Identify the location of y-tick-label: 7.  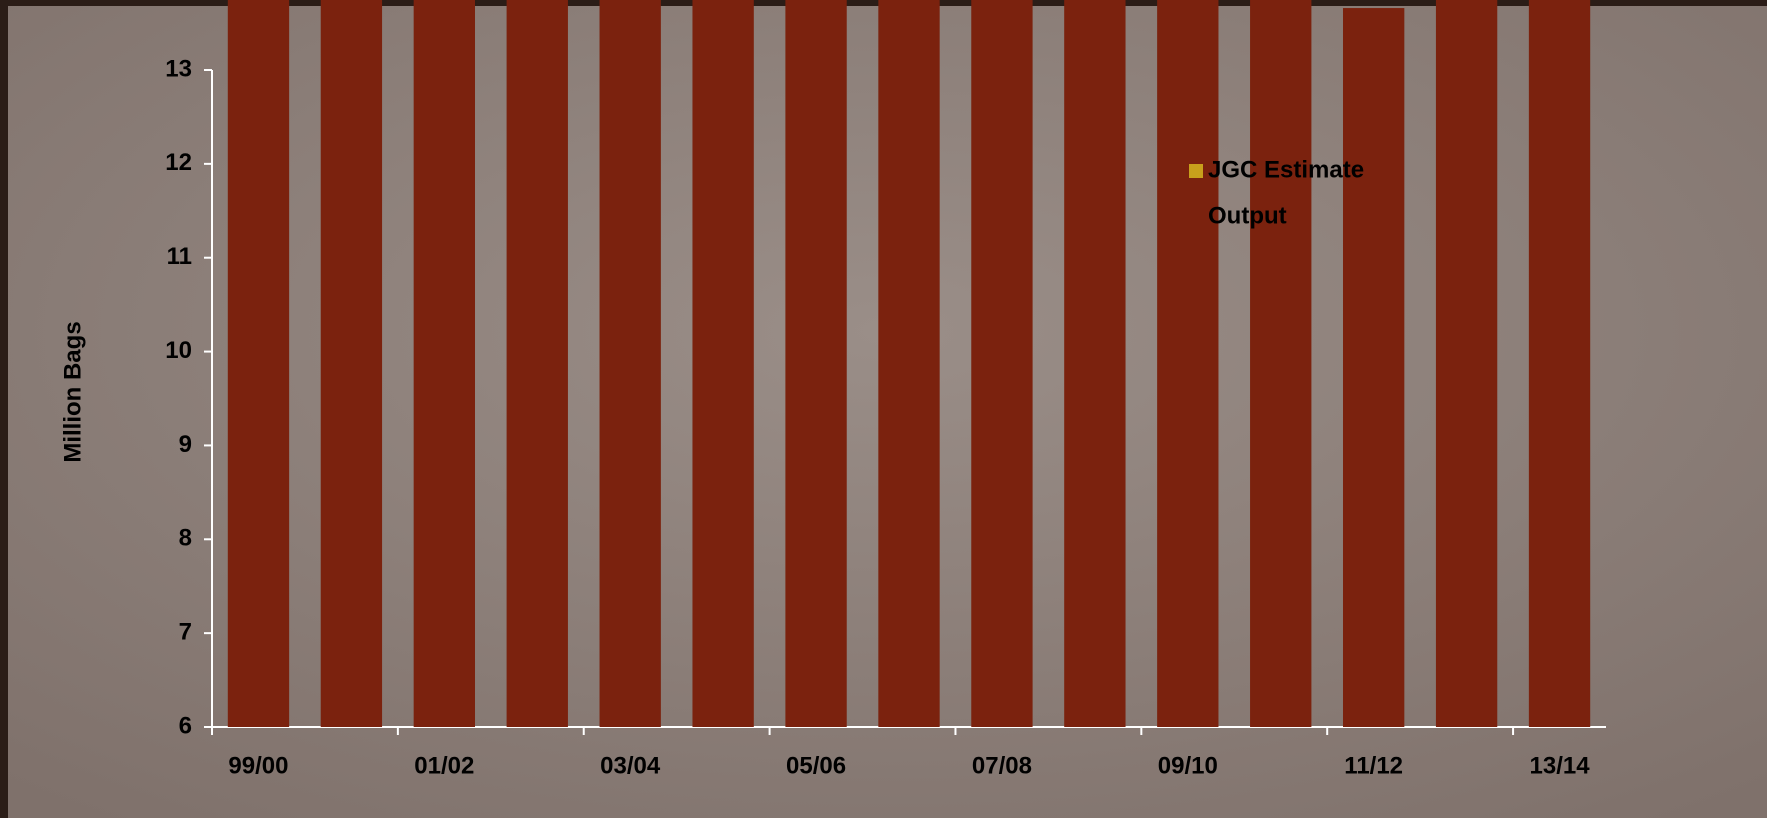
(185, 631).